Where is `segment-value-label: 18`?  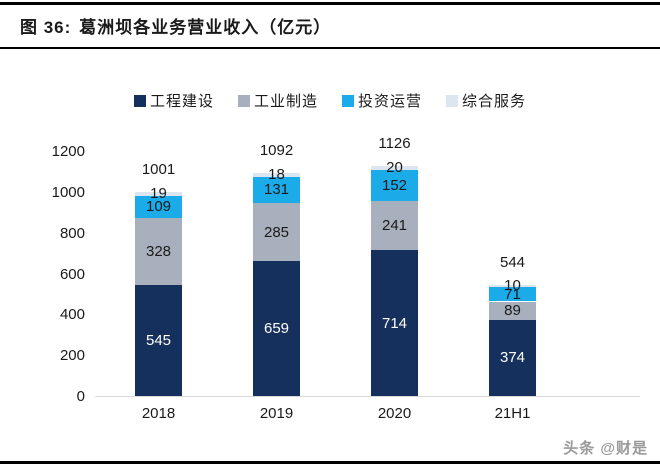
segment-value-label: 18 is located at coordinates (276, 175).